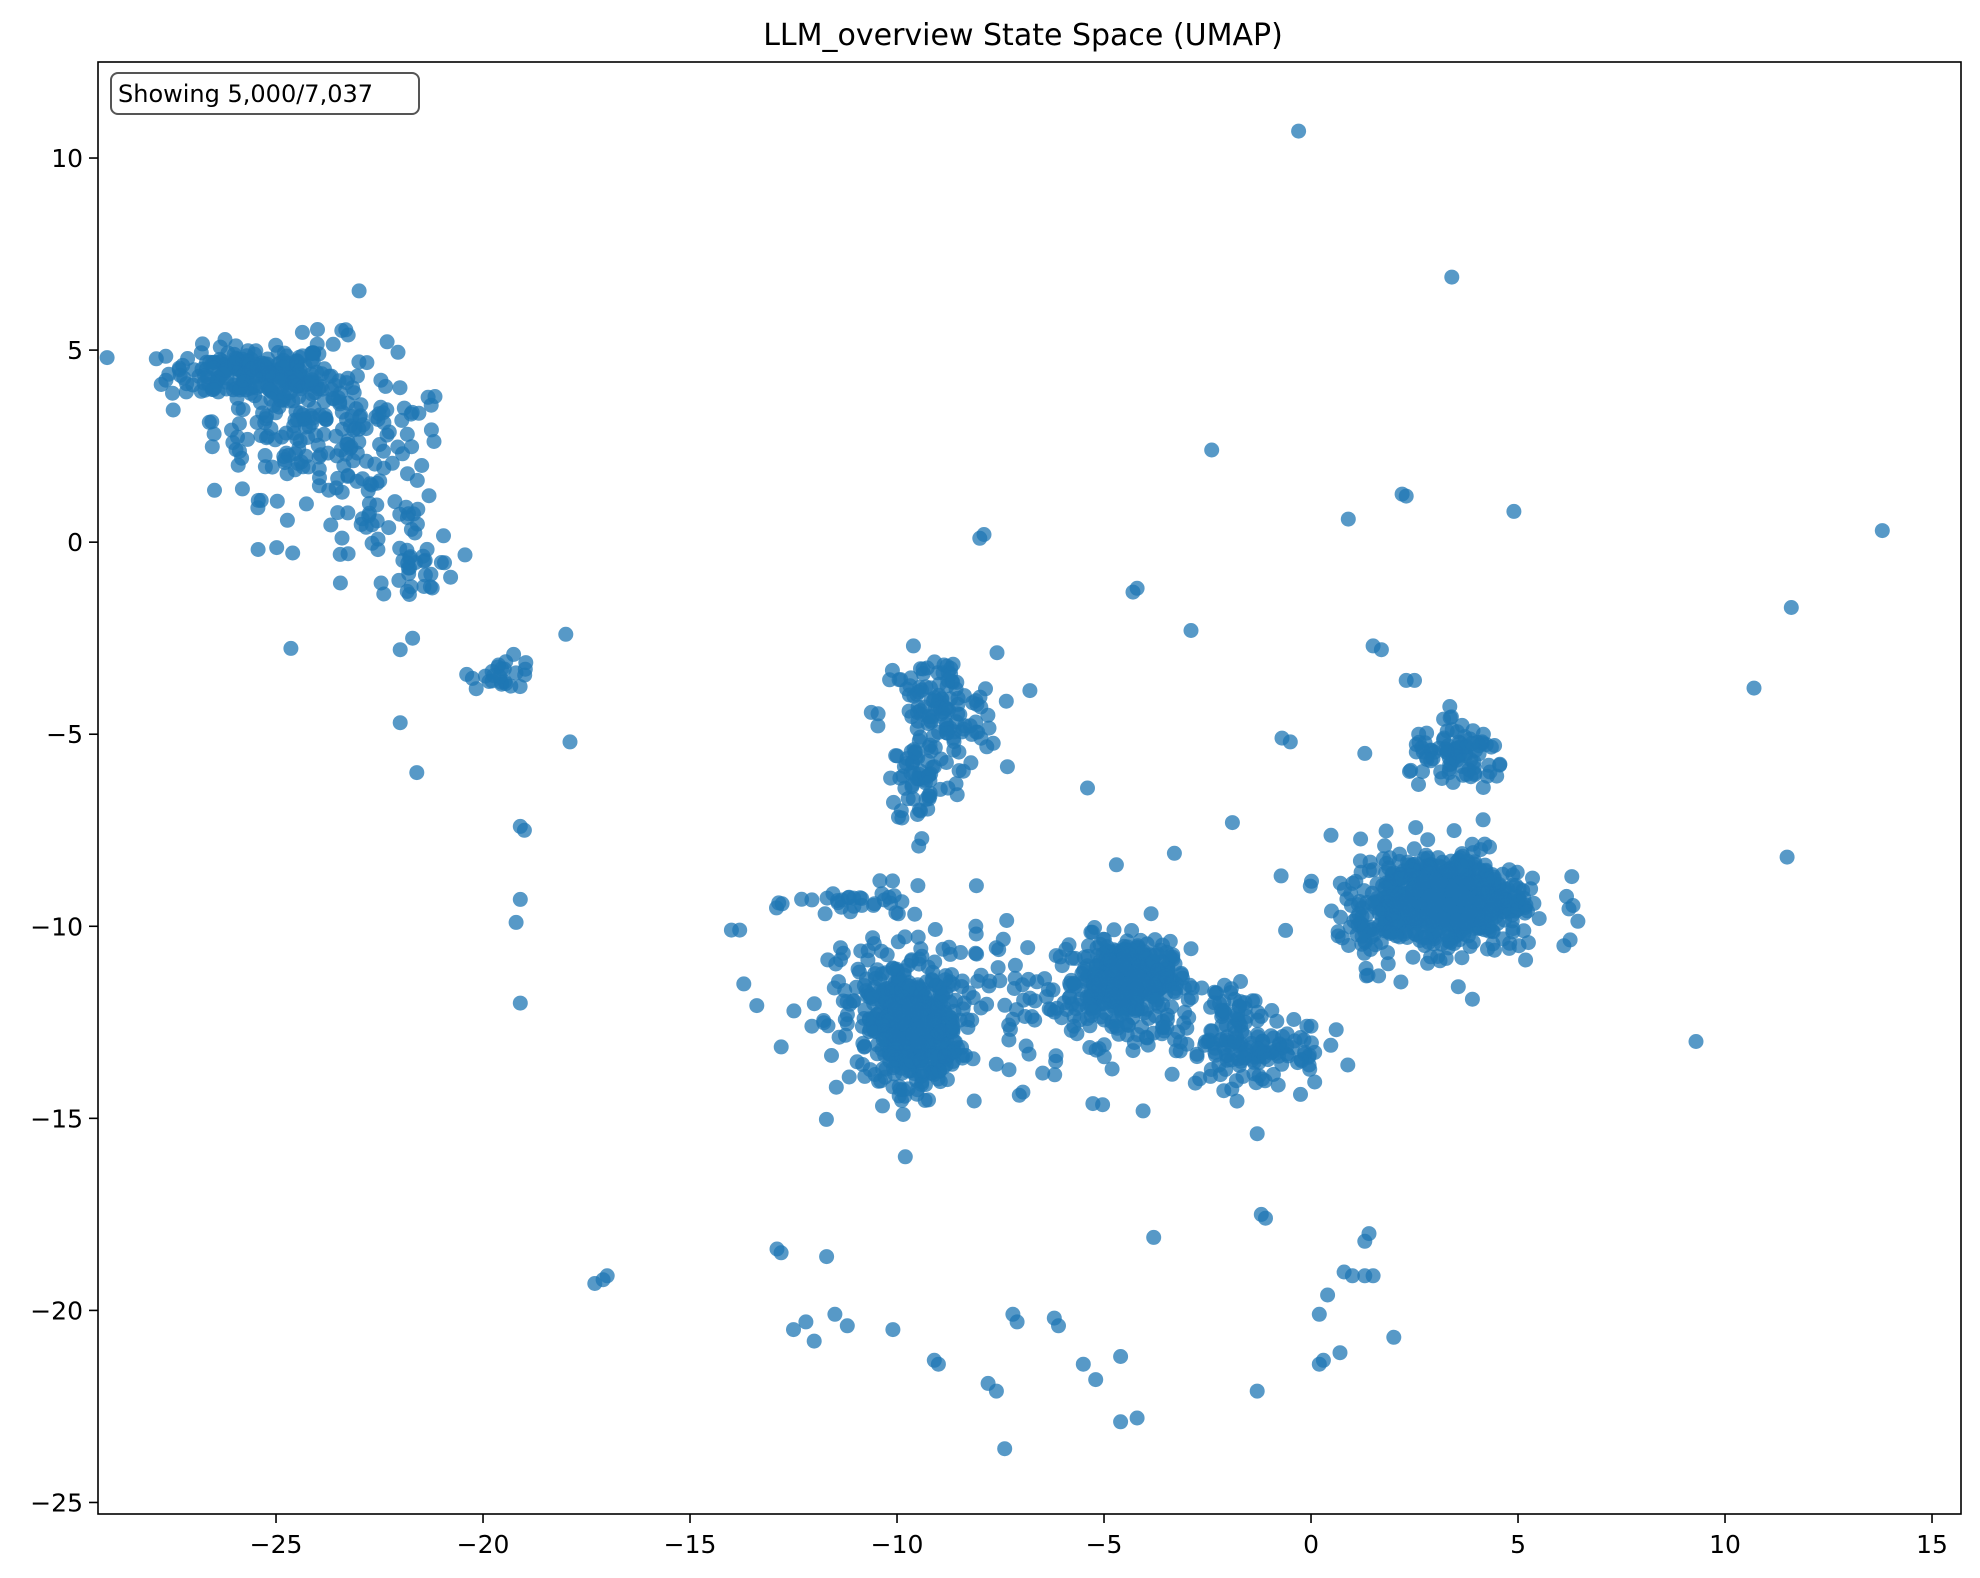 This screenshot has height=1578, width=1980. I want to click on x-tick-label: −10, so click(897, 1544).